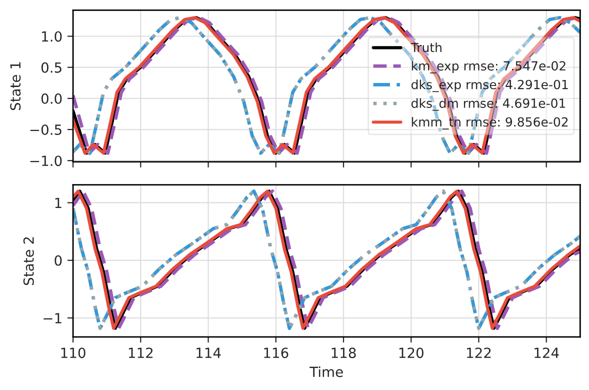 The width and height of the screenshot is (589, 390). What do you see at coordinates (208, 353) in the screenshot?
I see `x-tick-label: 114` at bounding box center [208, 353].